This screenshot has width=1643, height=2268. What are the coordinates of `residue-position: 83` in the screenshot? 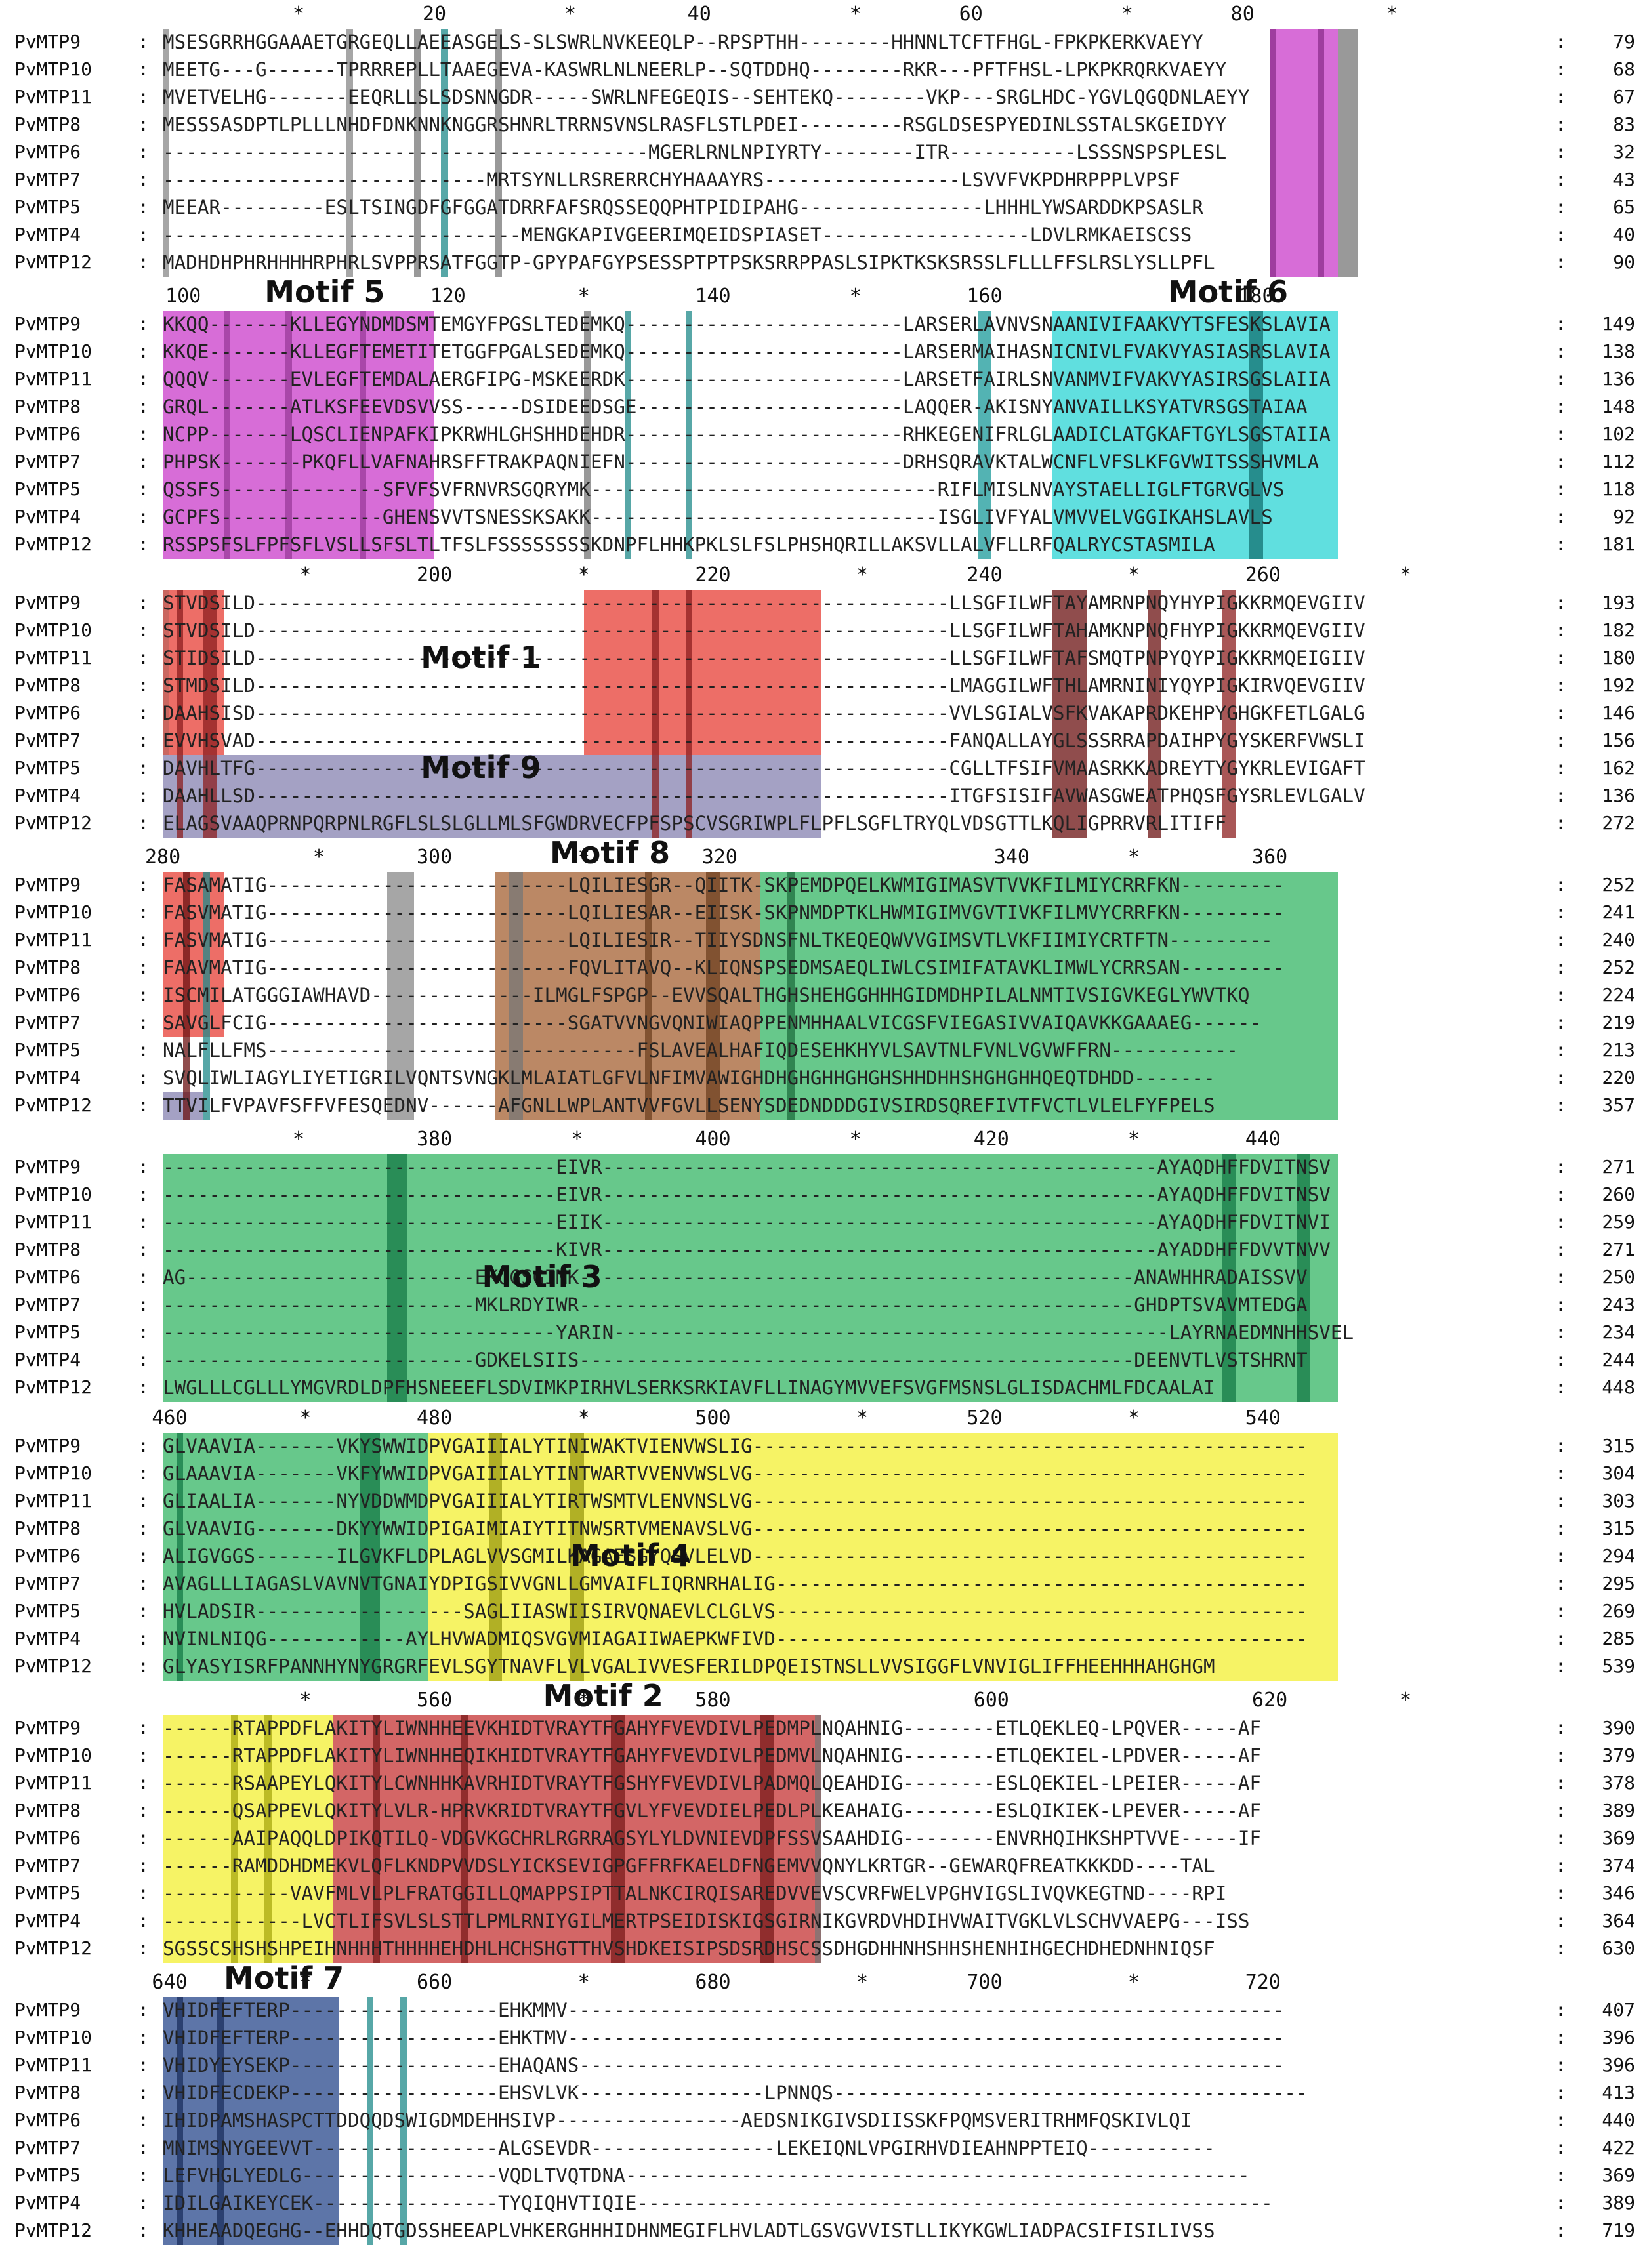 It's located at (1624, 124).